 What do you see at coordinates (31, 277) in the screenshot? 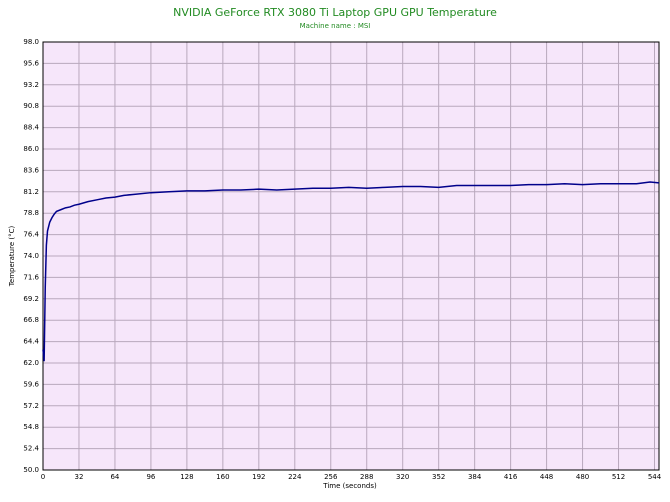
I see `y-tick-label: 71.6` at bounding box center [31, 277].